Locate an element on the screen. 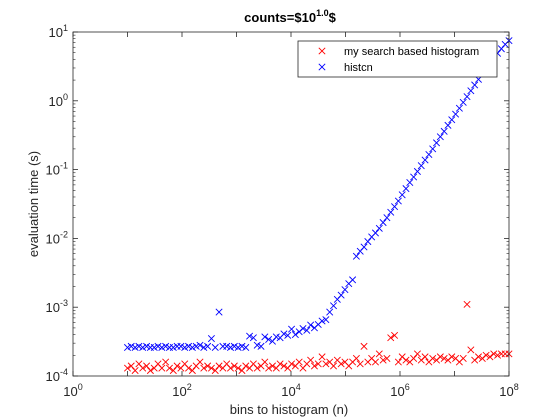  x-tick-label: 100 is located at coordinates (72, 390).